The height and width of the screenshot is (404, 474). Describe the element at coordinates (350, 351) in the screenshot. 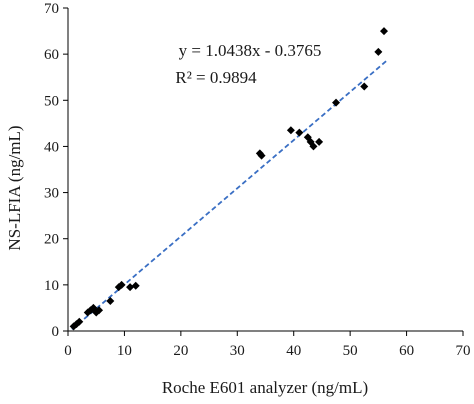

I see `x-tick-label: 50` at that location.